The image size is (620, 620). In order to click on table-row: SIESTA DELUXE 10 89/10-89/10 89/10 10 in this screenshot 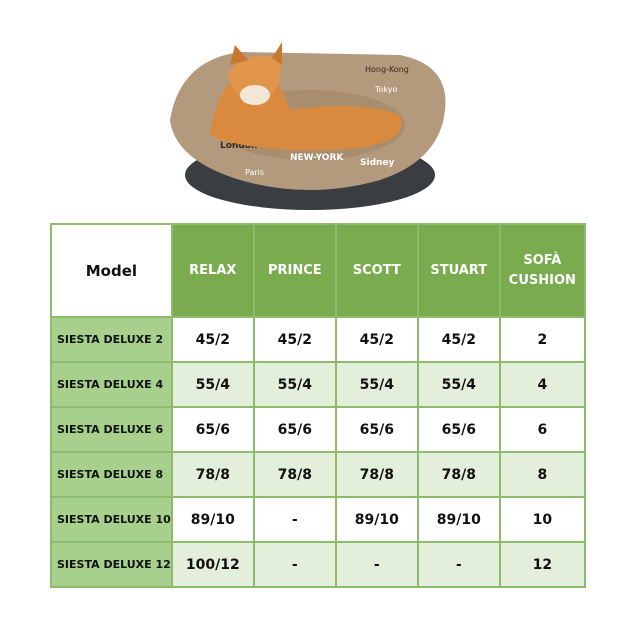, I will do `click(318, 519)`.